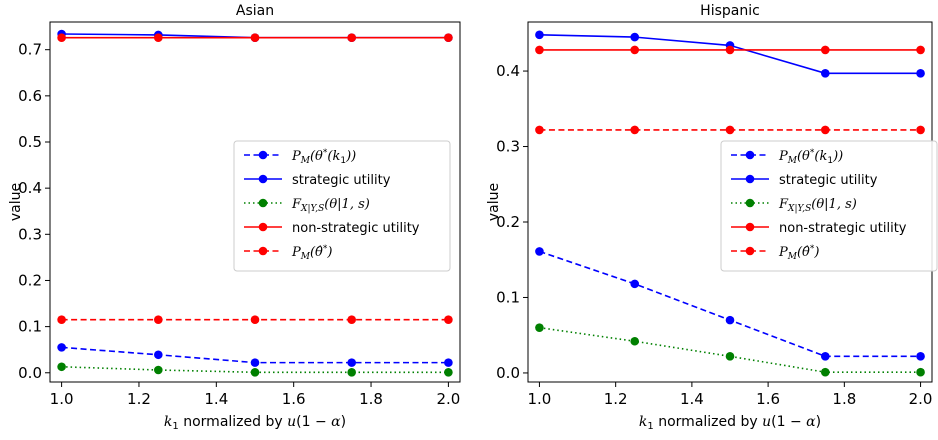 Image resolution: width=938 pixels, height=440 pixels. What do you see at coordinates (30, 142) in the screenshot?
I see `y-tick-label: 0.5` at bounding box center [30, 142].